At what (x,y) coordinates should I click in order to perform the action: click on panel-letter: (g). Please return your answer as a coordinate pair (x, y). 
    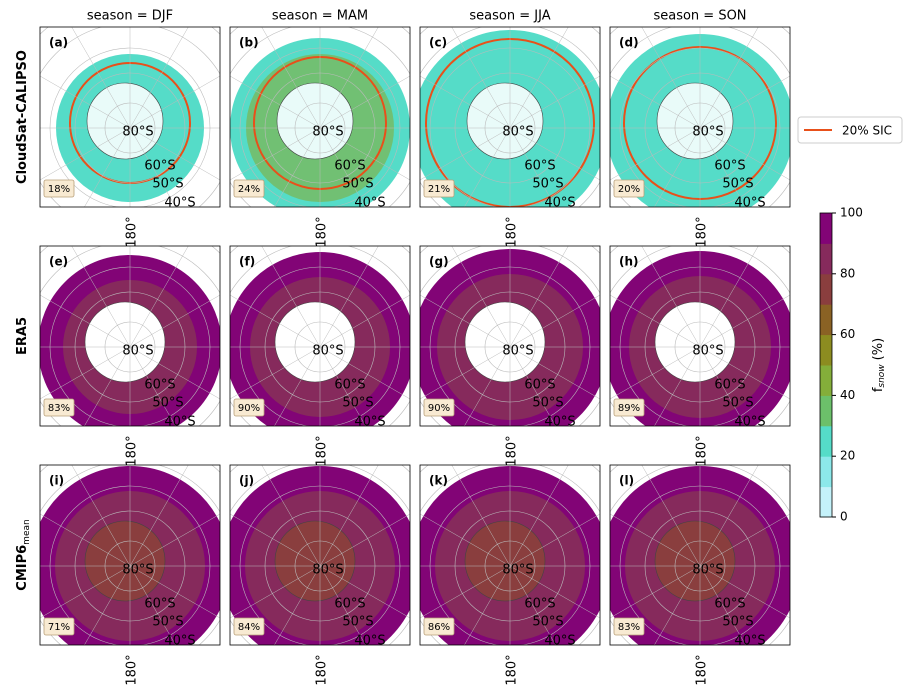
    Looking at the image, I should click on (439, 262).